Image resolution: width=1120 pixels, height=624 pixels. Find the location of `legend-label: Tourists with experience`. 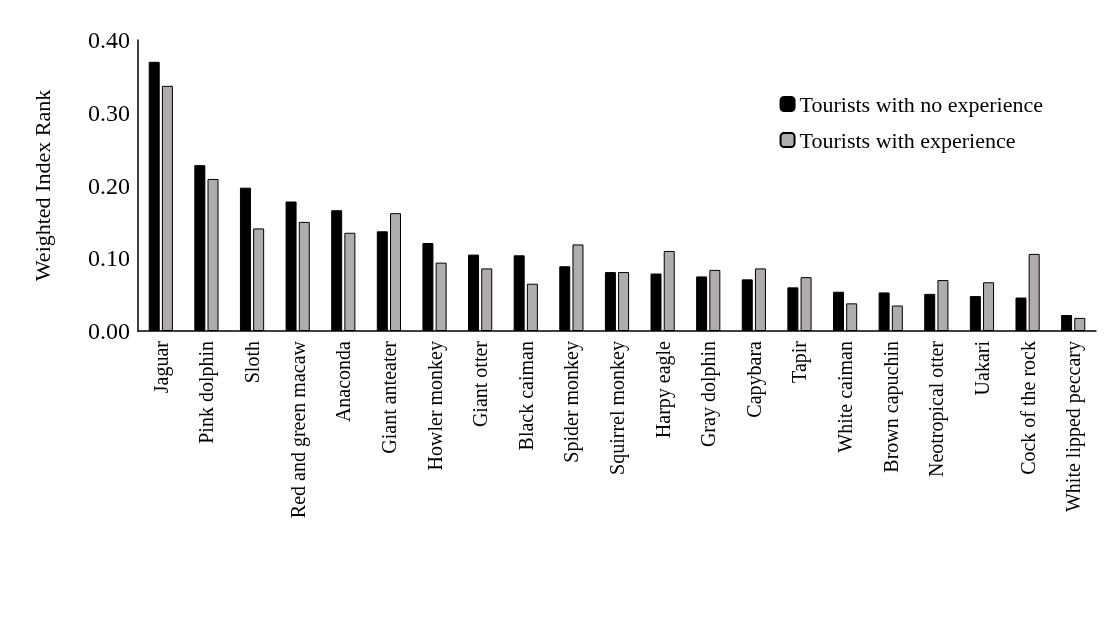

legend-label: Tourists with experience is located at coordinates (907, 140).